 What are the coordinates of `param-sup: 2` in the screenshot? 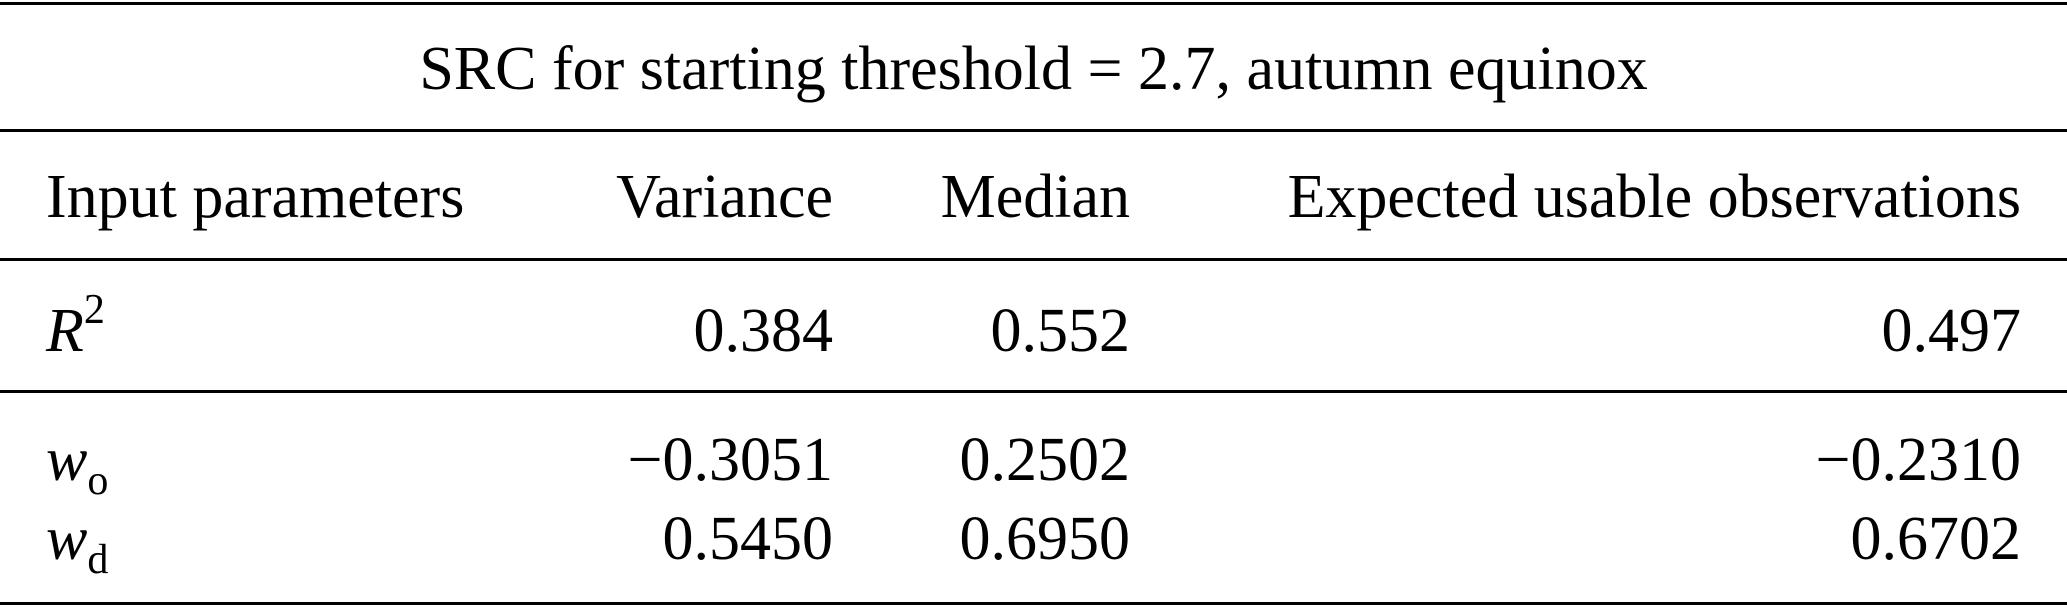 It's located at (94, 310).